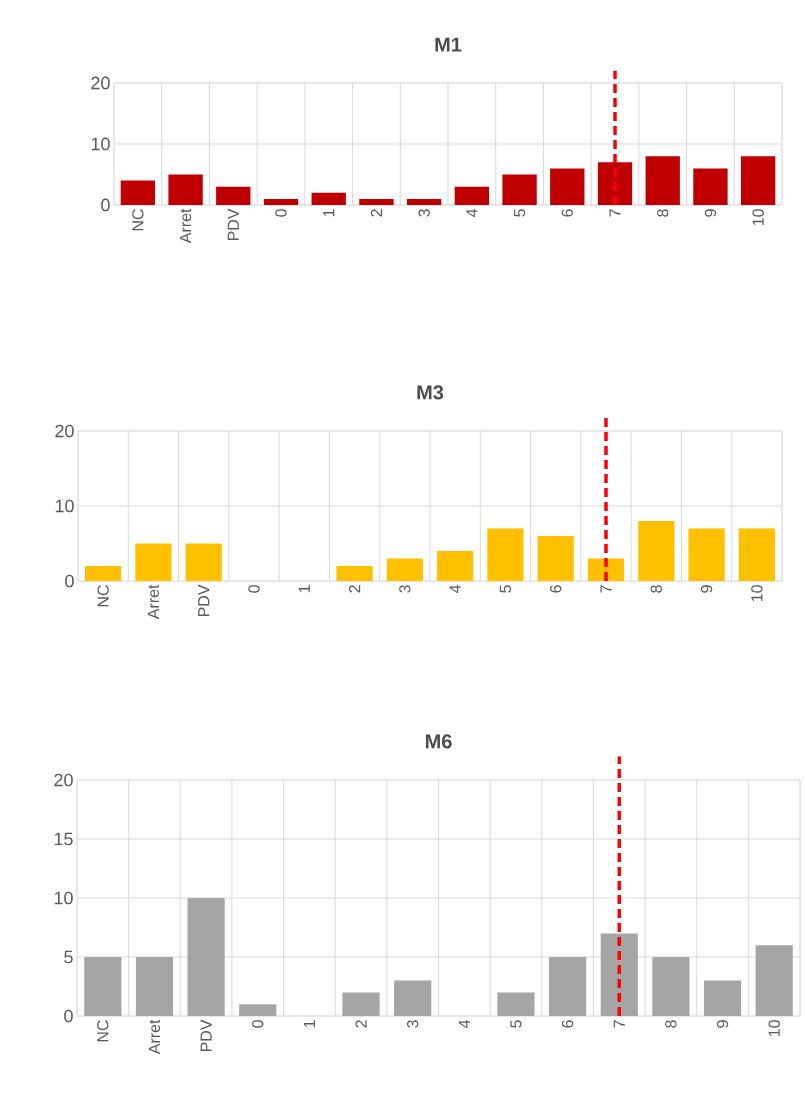  Describe the element at coordinates (63, 839) in the screenshot. I see `y-tick-label: 15` at that location.